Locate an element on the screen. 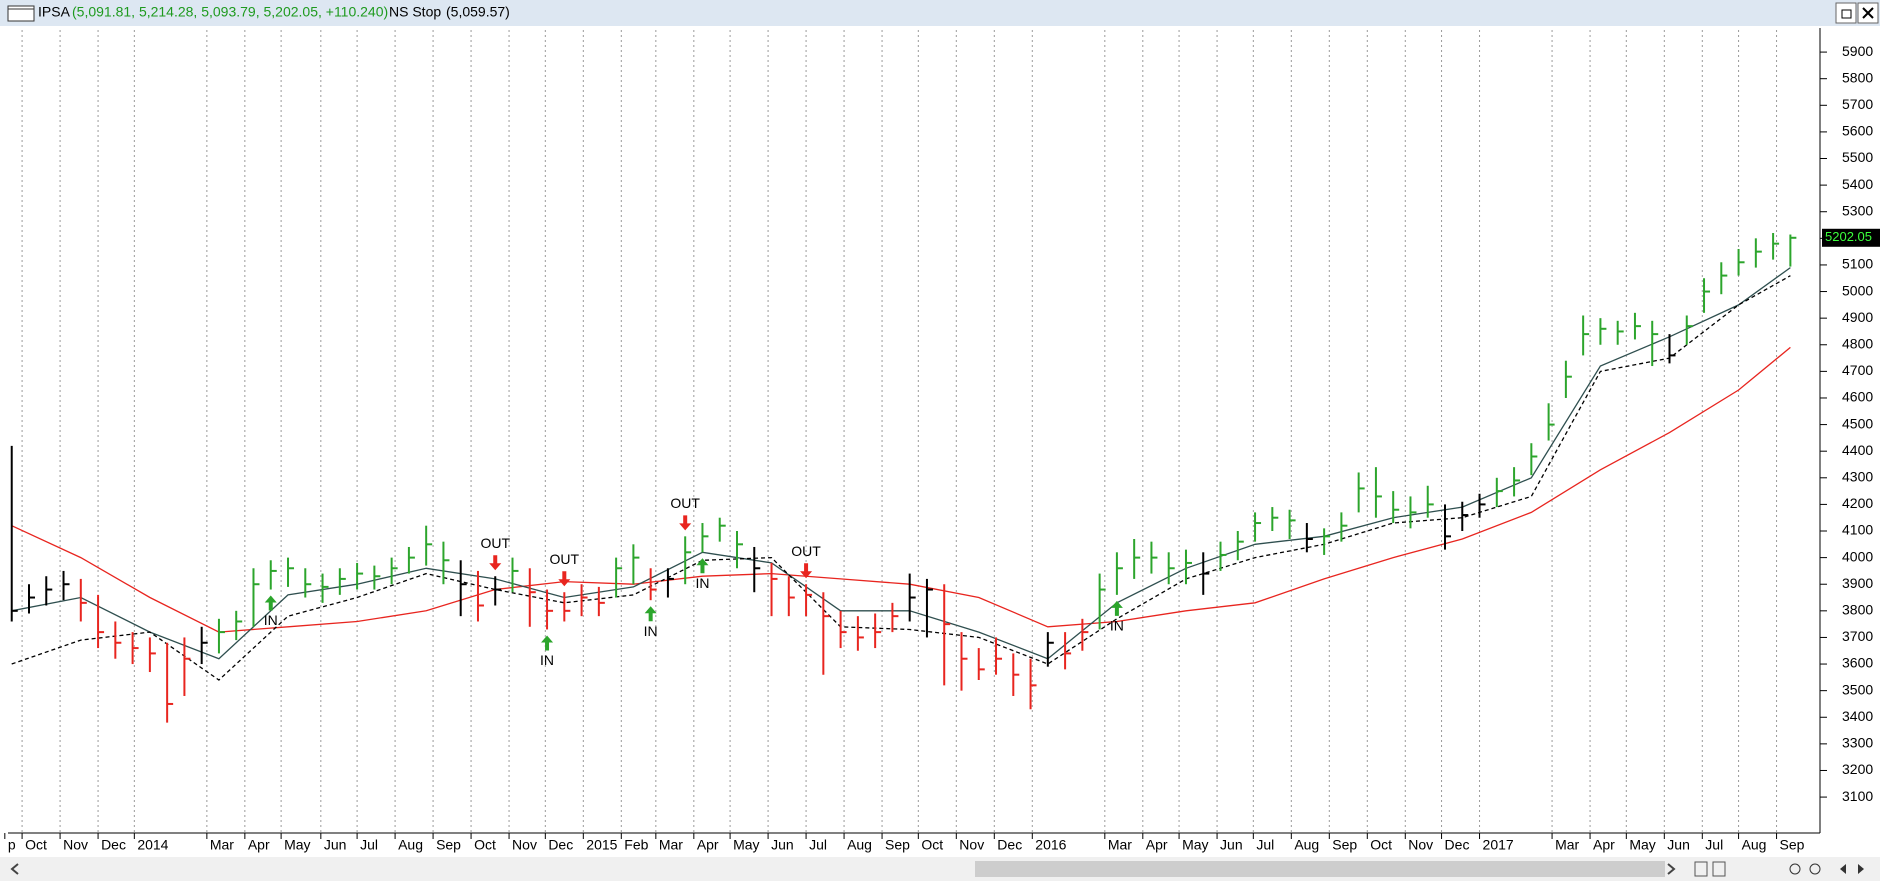 This screenshot has height=886, width=1880. x-tick-label: p is located at coordinates (12, 845).